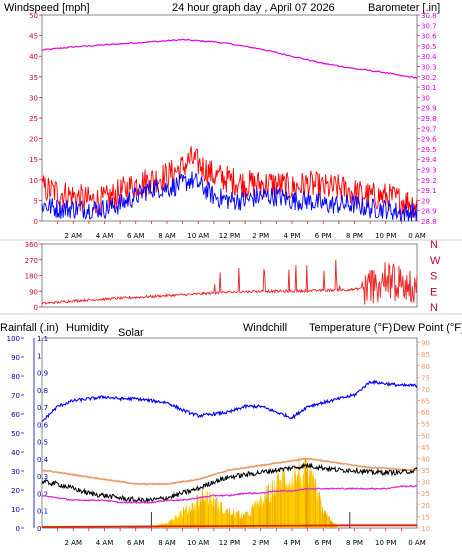  I want to click on temp-x-tick-label: 4 AM, so click(105, 543).